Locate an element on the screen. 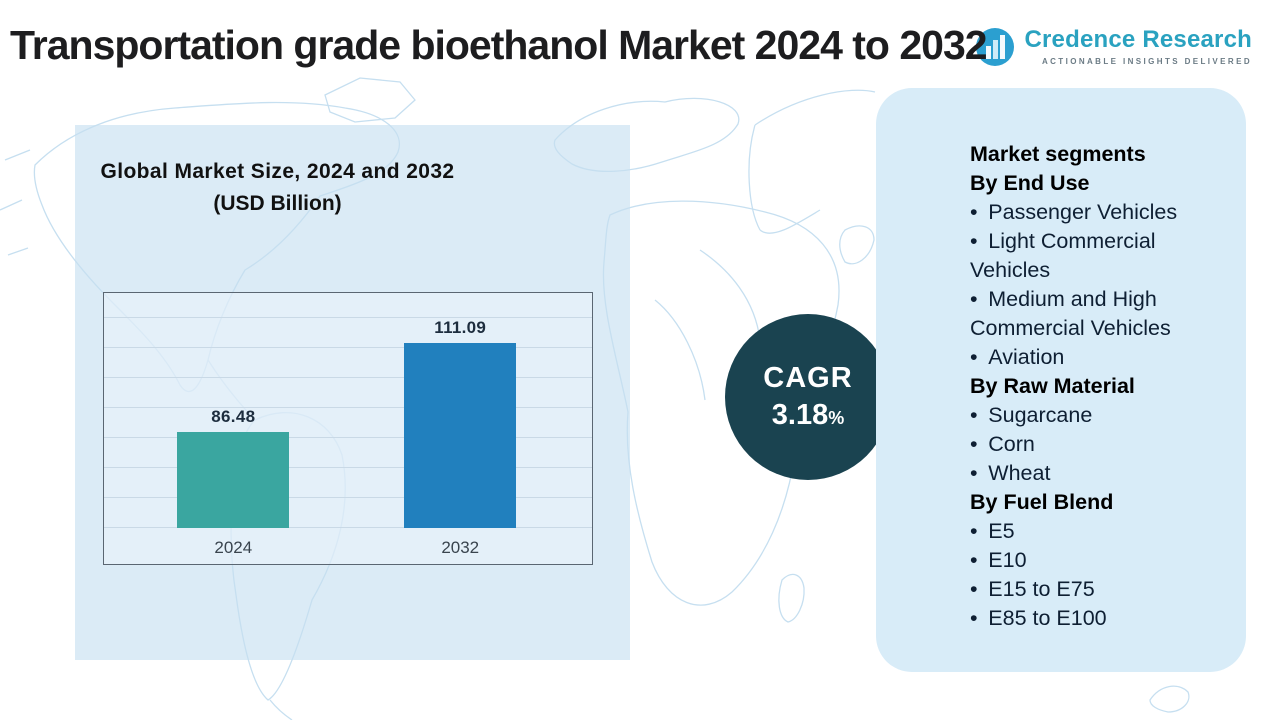  cagr-value: 3.18% is located at coordinates (808, 415).